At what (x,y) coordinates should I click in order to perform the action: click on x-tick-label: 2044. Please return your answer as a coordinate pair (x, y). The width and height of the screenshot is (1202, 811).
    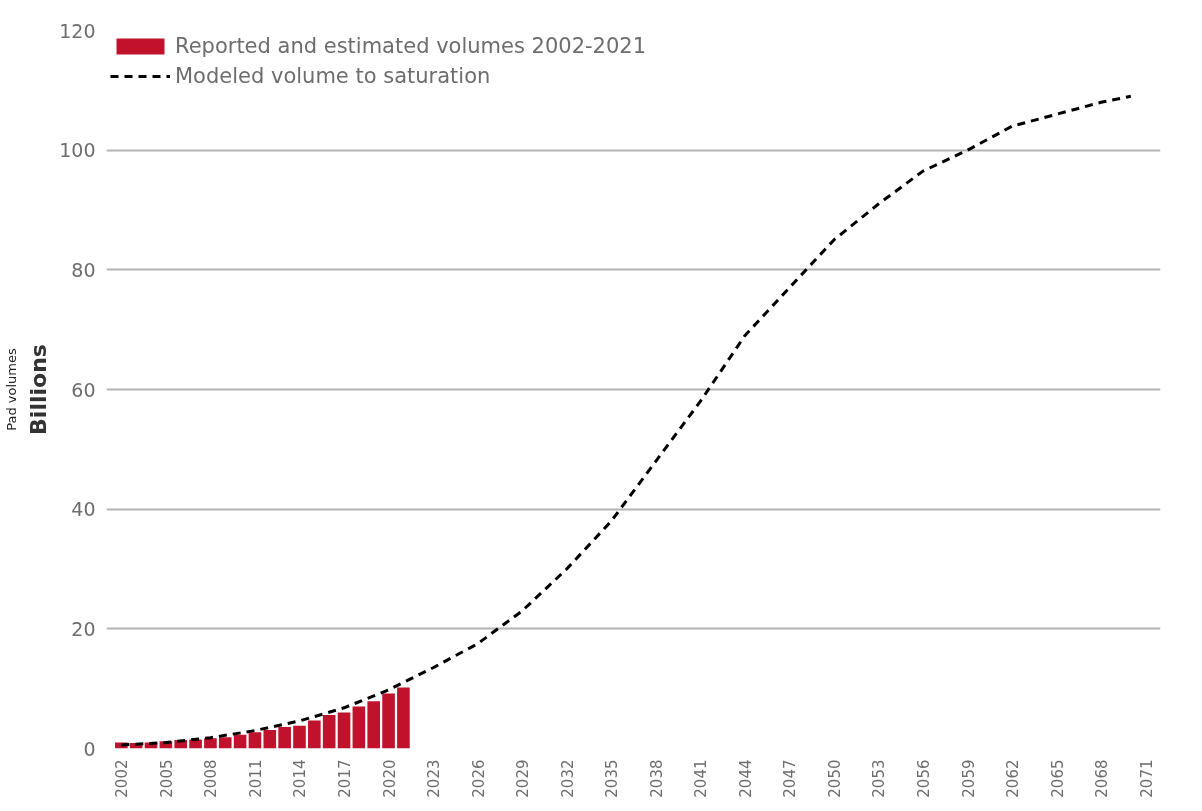
    Looking at the image, I should click on (745, 778).